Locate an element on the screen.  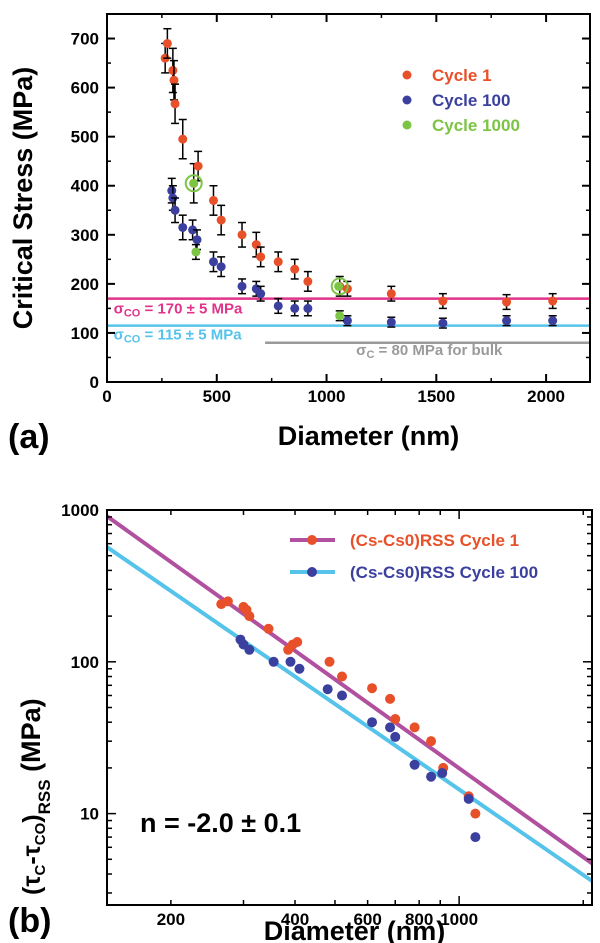
legend-label: Cycle 100 is located at coordinates (471, 100).